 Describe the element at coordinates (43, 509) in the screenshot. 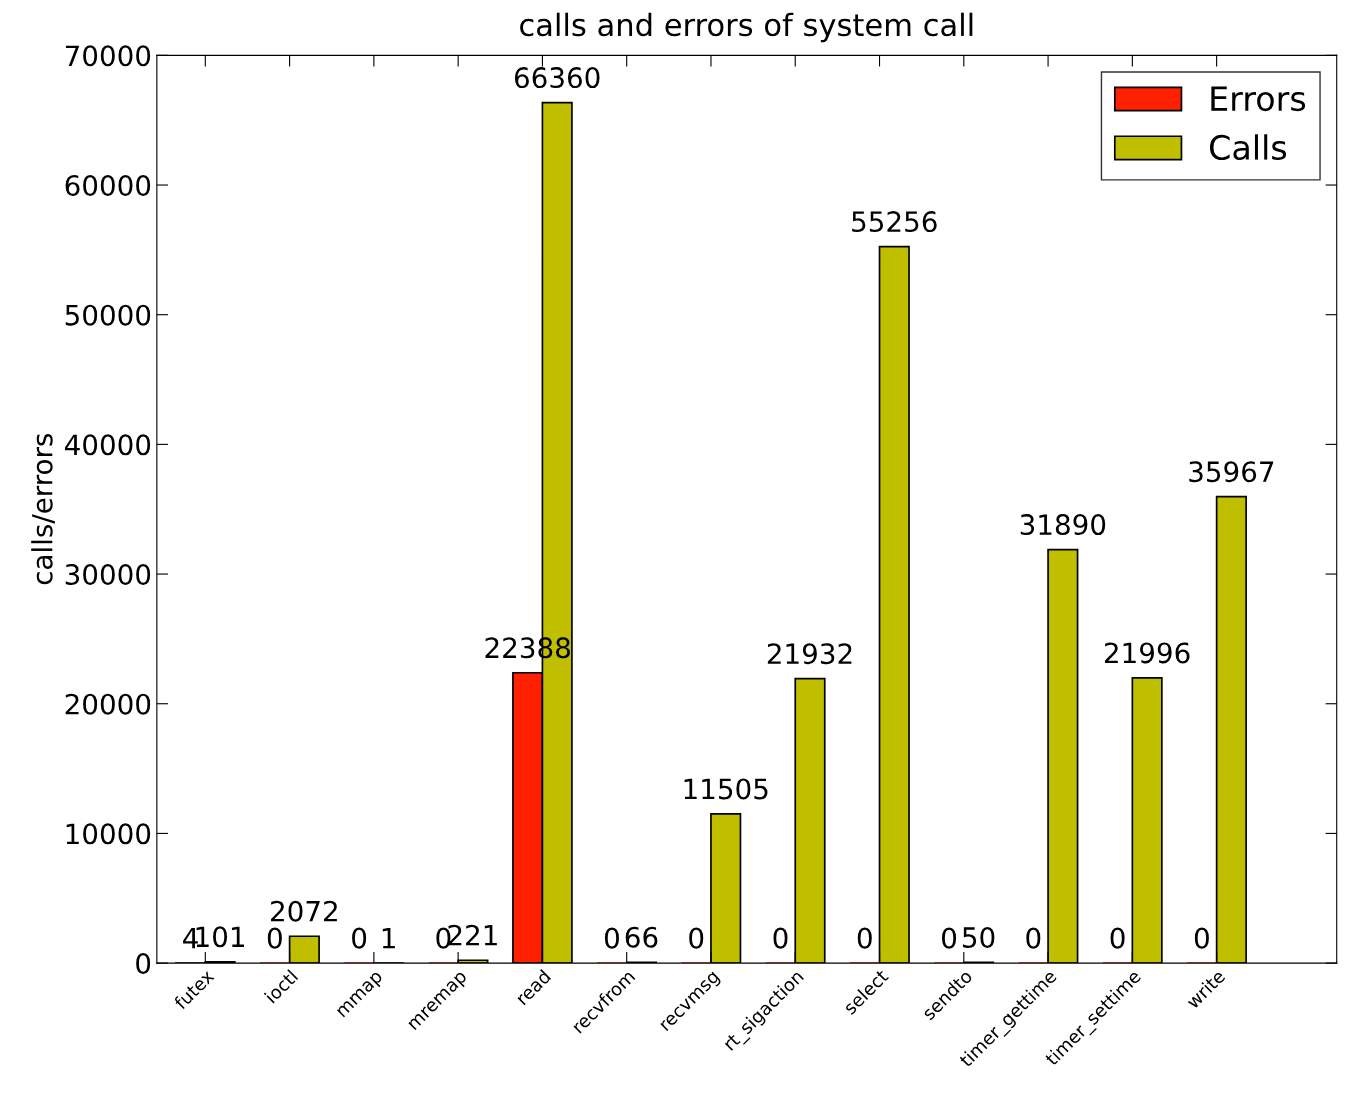

I see `y-axis-title: calls/errors` at that location.